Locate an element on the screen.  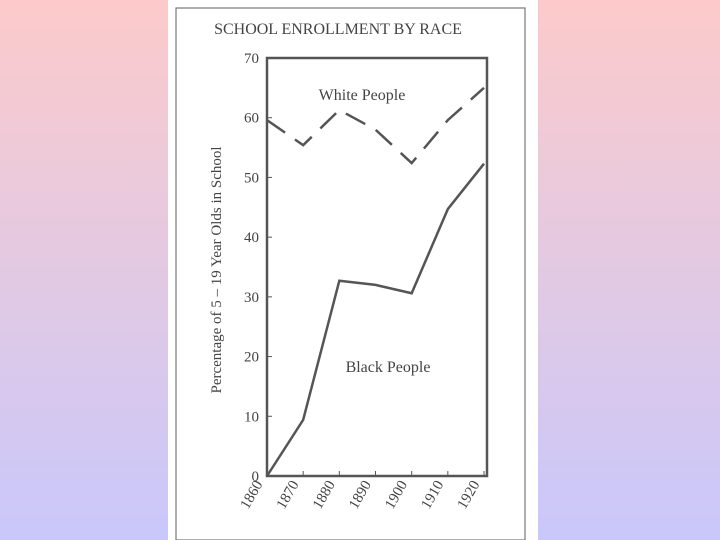
y-tick-label: 10 is located at coordinates (251, 417).